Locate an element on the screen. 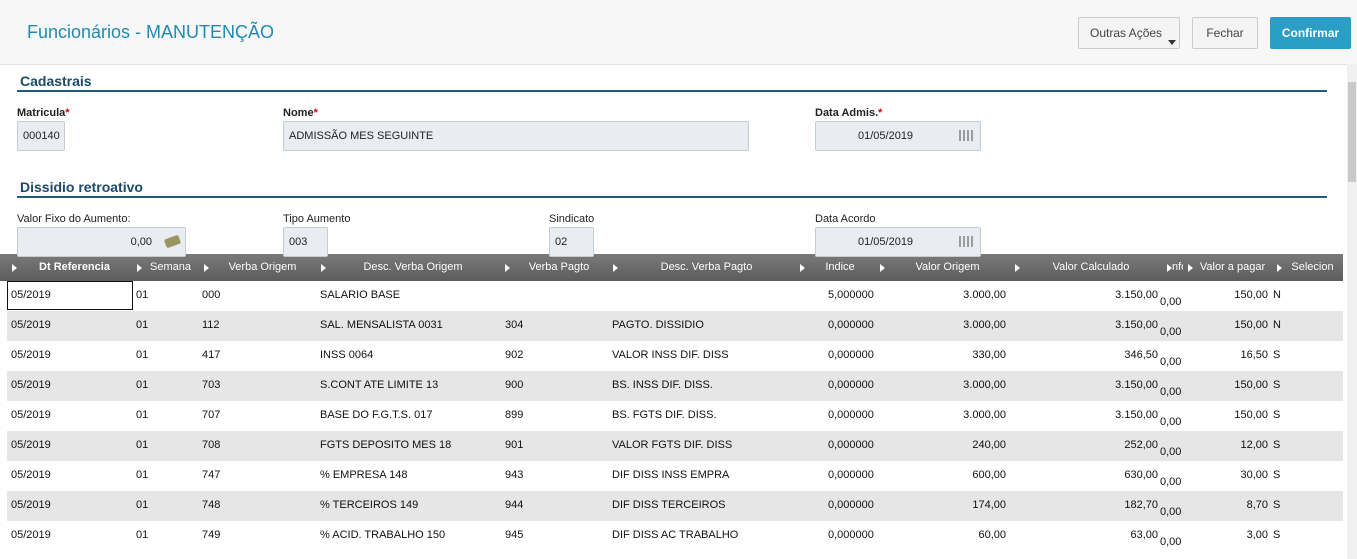 The width and height of the screenshot is (1357, 559). button: Outras Ações is located at coordinates (1129, 33).